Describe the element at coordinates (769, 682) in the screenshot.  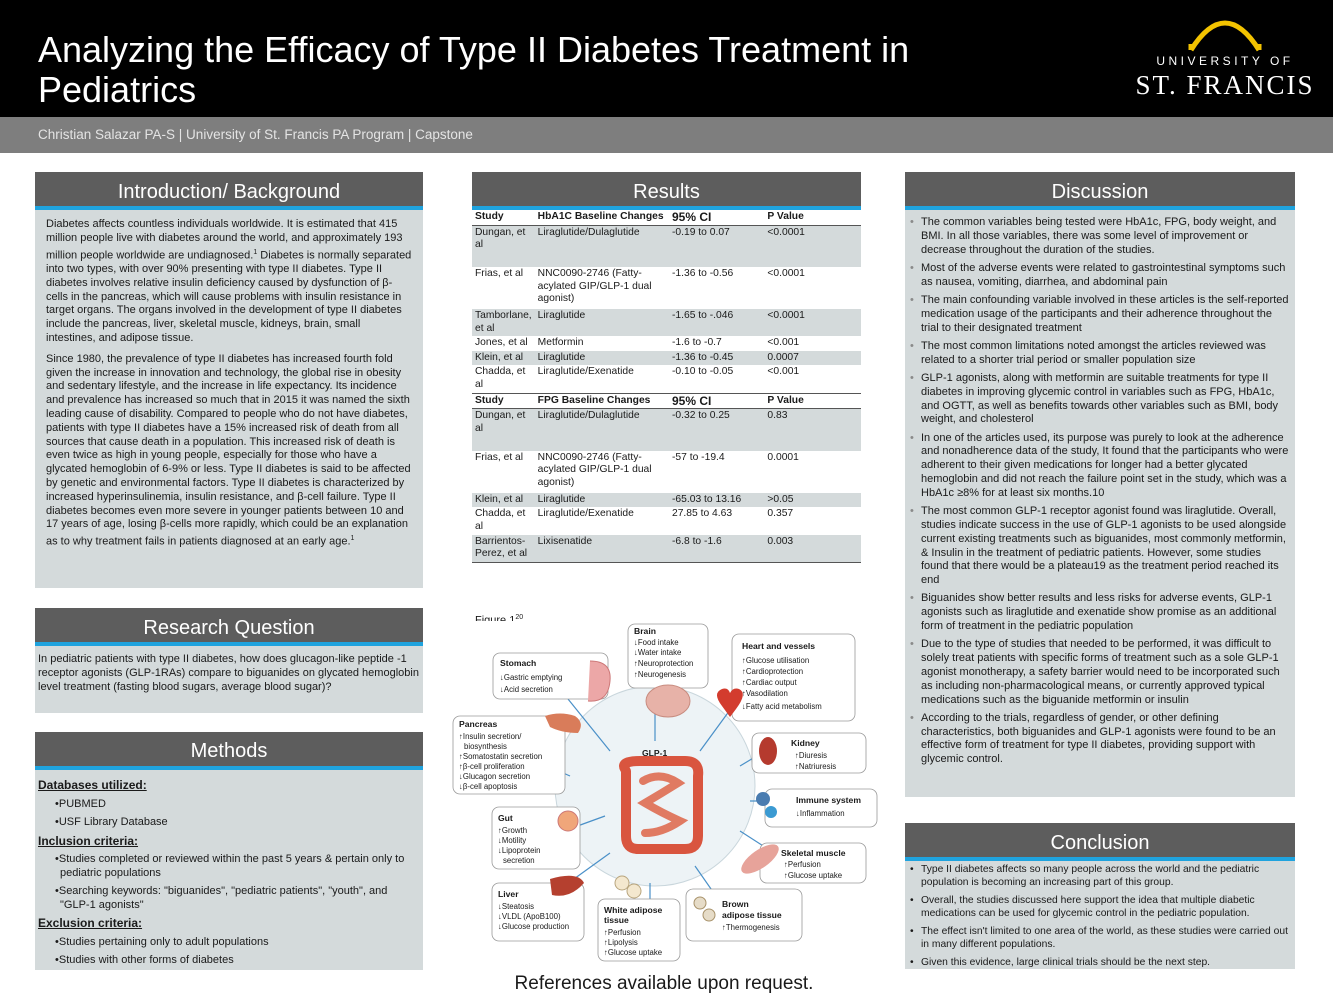
I see `svg-text: ↑Cardiac output` at that location.